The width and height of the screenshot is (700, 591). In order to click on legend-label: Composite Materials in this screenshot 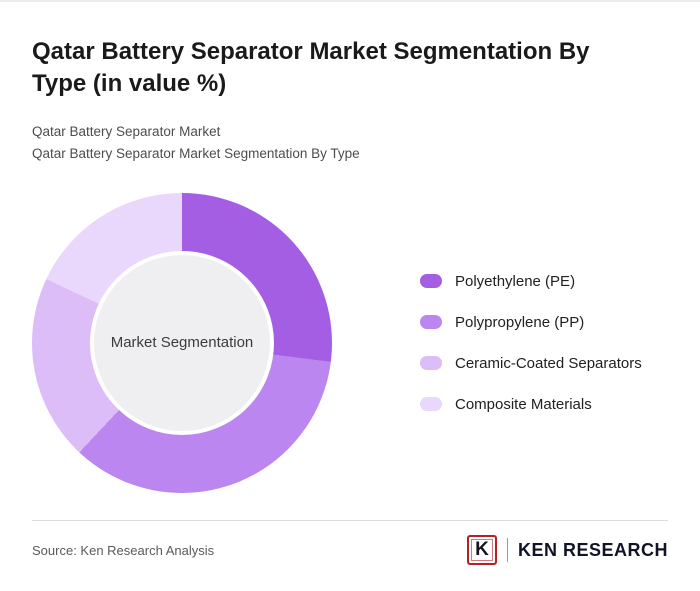, I will do `click(523, 404)`.